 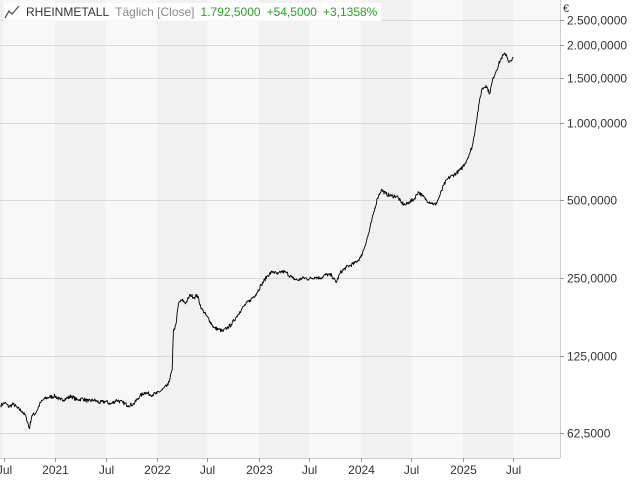 What do you see at coordinates (55, 470) in the screenshot?
I see `x-tick-label: 2021` at bounding box center [55, 470].